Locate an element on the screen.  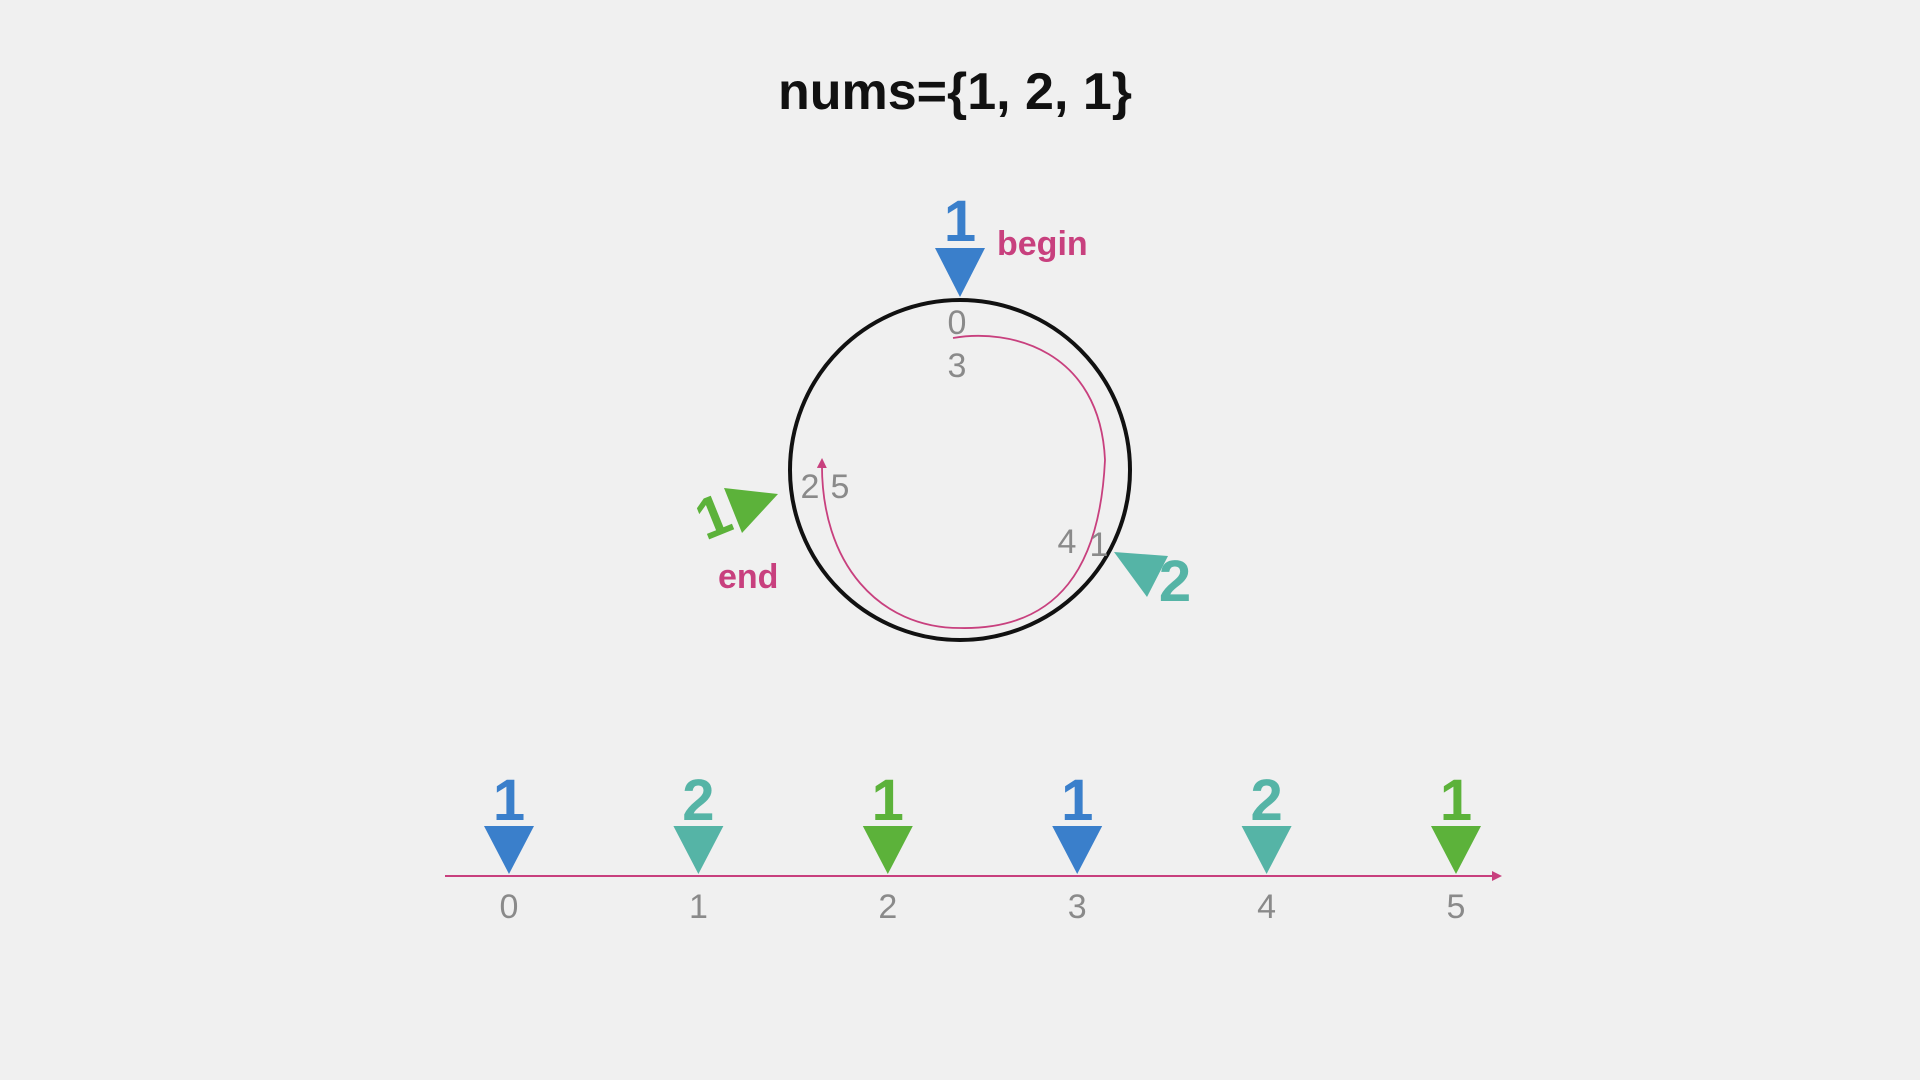
line-item: 24 is located at coordinates (1266, 847).